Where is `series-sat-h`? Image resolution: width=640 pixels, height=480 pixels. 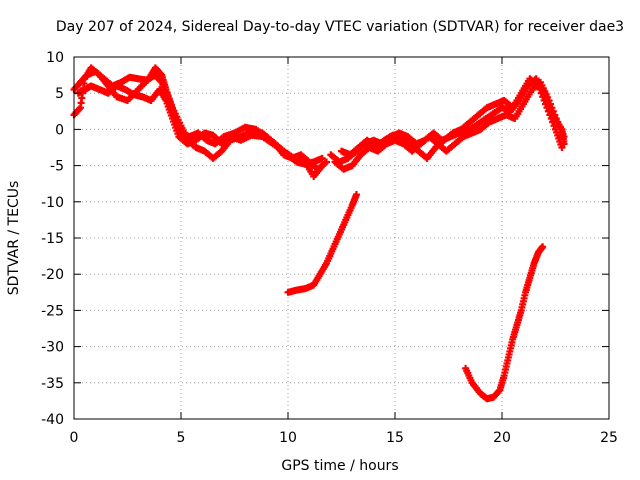 series-sat-h is located at coordinates (504, 323).